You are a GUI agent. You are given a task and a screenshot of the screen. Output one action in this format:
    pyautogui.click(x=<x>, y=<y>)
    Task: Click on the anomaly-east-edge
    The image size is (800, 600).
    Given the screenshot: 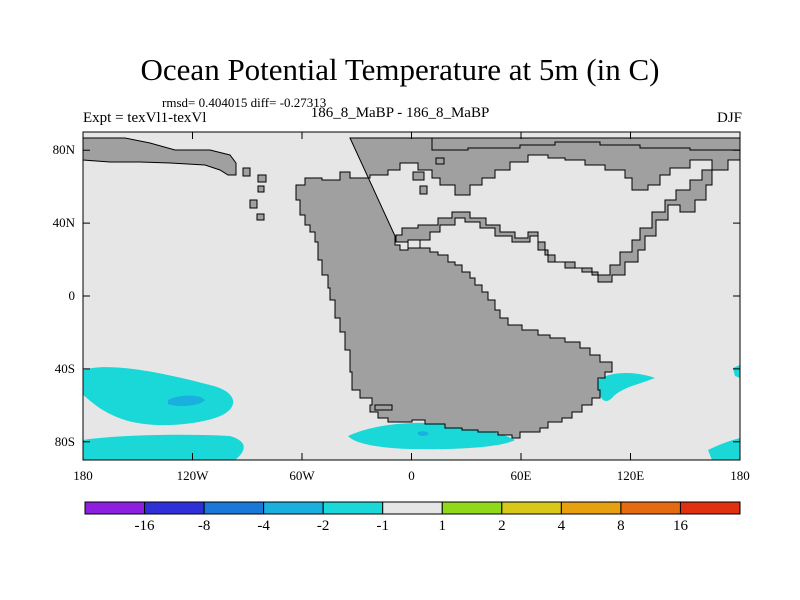 What is the action you would take?
    pyautogui.click(x=736, y=371)
    